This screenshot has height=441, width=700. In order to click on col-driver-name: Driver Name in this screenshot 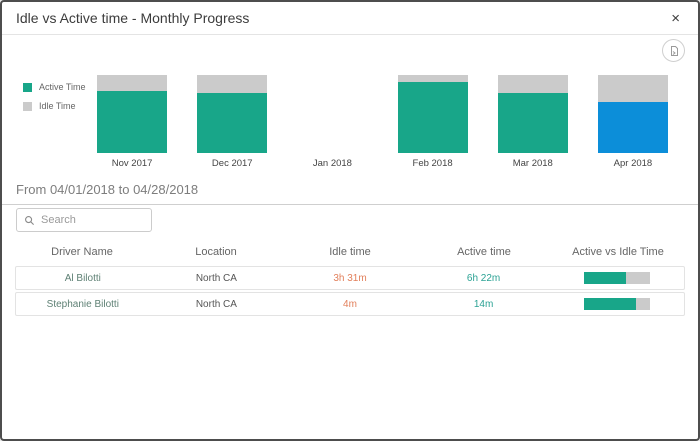, I will do `click(82, 252)`.